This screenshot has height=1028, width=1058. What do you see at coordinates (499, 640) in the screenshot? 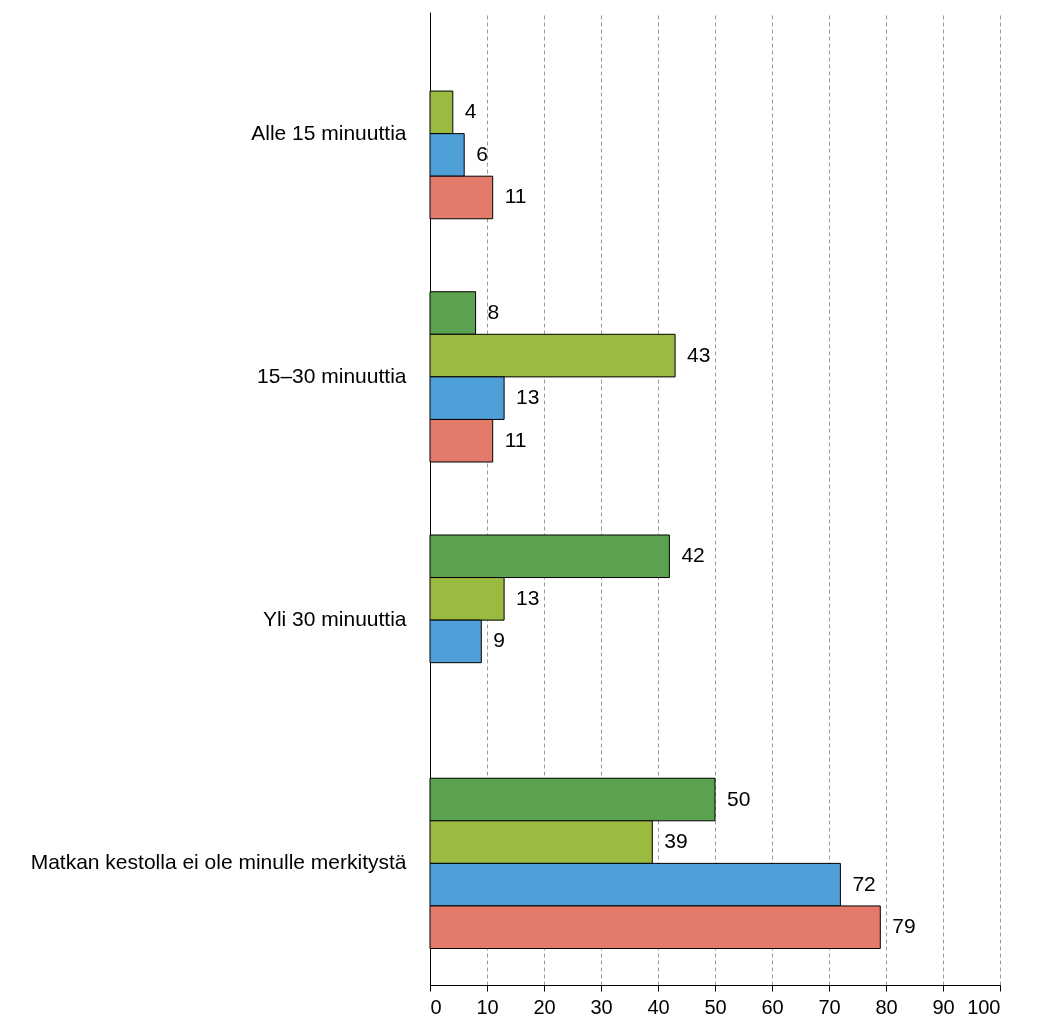
I see `data-label: 9` at bounding box center [499, 640].